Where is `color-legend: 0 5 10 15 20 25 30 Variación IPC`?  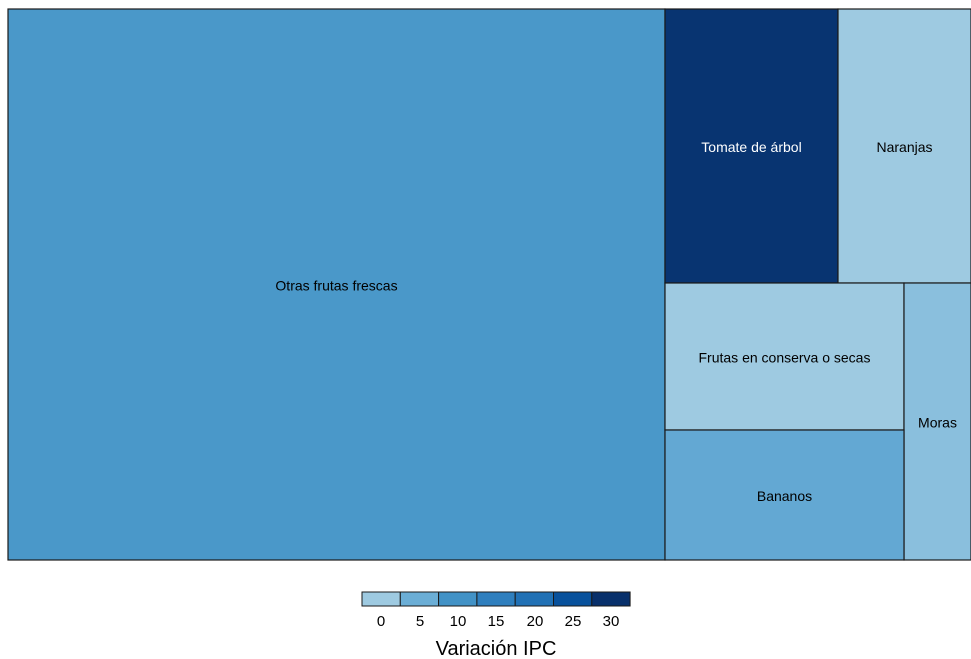 color-legend: 0 5 10 15 20 25 30 Variación IPC is located at coordinates (496, 625).